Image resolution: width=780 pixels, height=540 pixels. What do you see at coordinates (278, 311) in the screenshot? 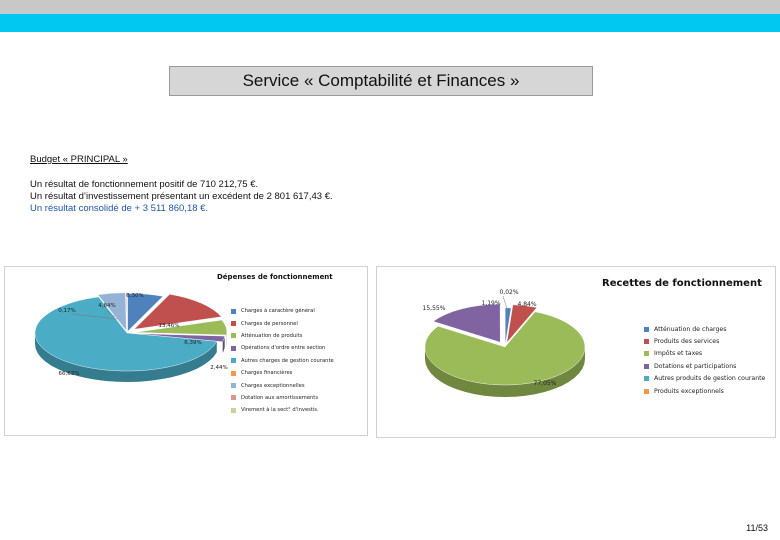
I see `expenses-legend-label: Charges à caractère général` at bounding box center [278, 311].